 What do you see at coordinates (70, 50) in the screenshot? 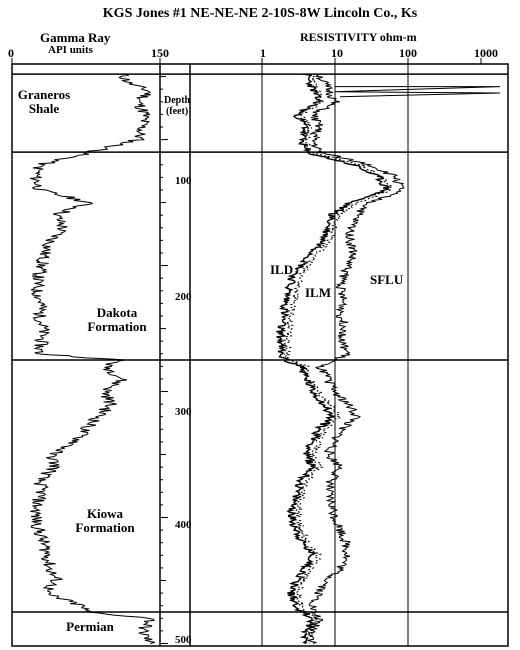
I see `gamma-units-label: API units` at bounding box center [70, 50].